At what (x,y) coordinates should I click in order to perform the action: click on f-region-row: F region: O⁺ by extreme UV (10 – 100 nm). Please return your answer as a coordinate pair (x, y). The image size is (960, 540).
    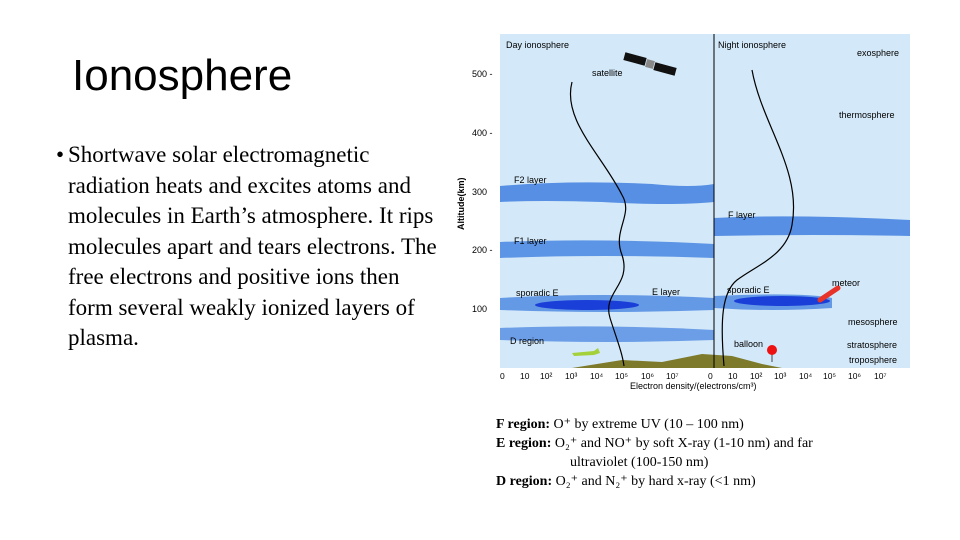
    Looking at the image, I should click on (716, 424).